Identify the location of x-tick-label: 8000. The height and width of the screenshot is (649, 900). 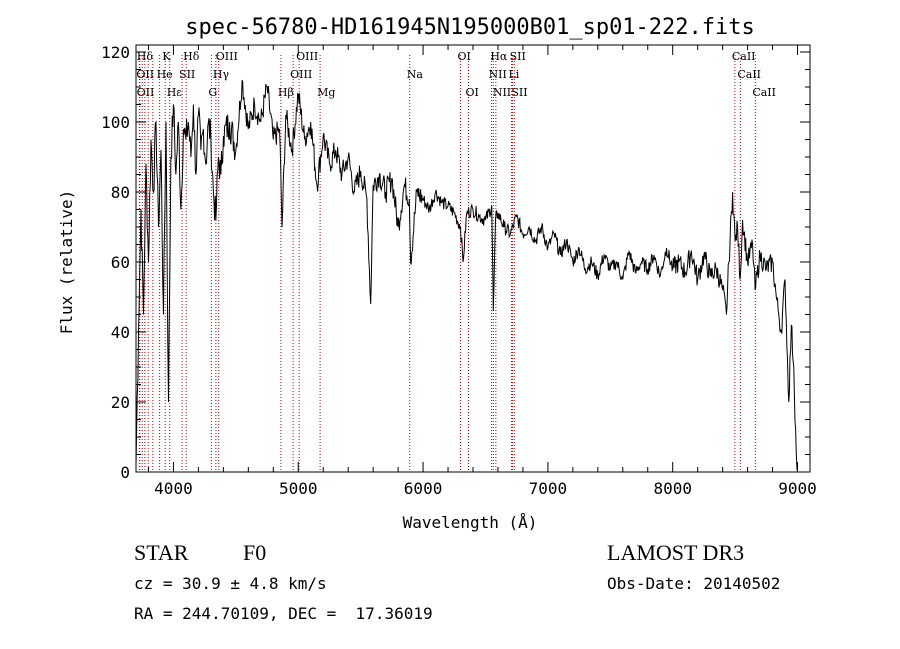
(672, 488).